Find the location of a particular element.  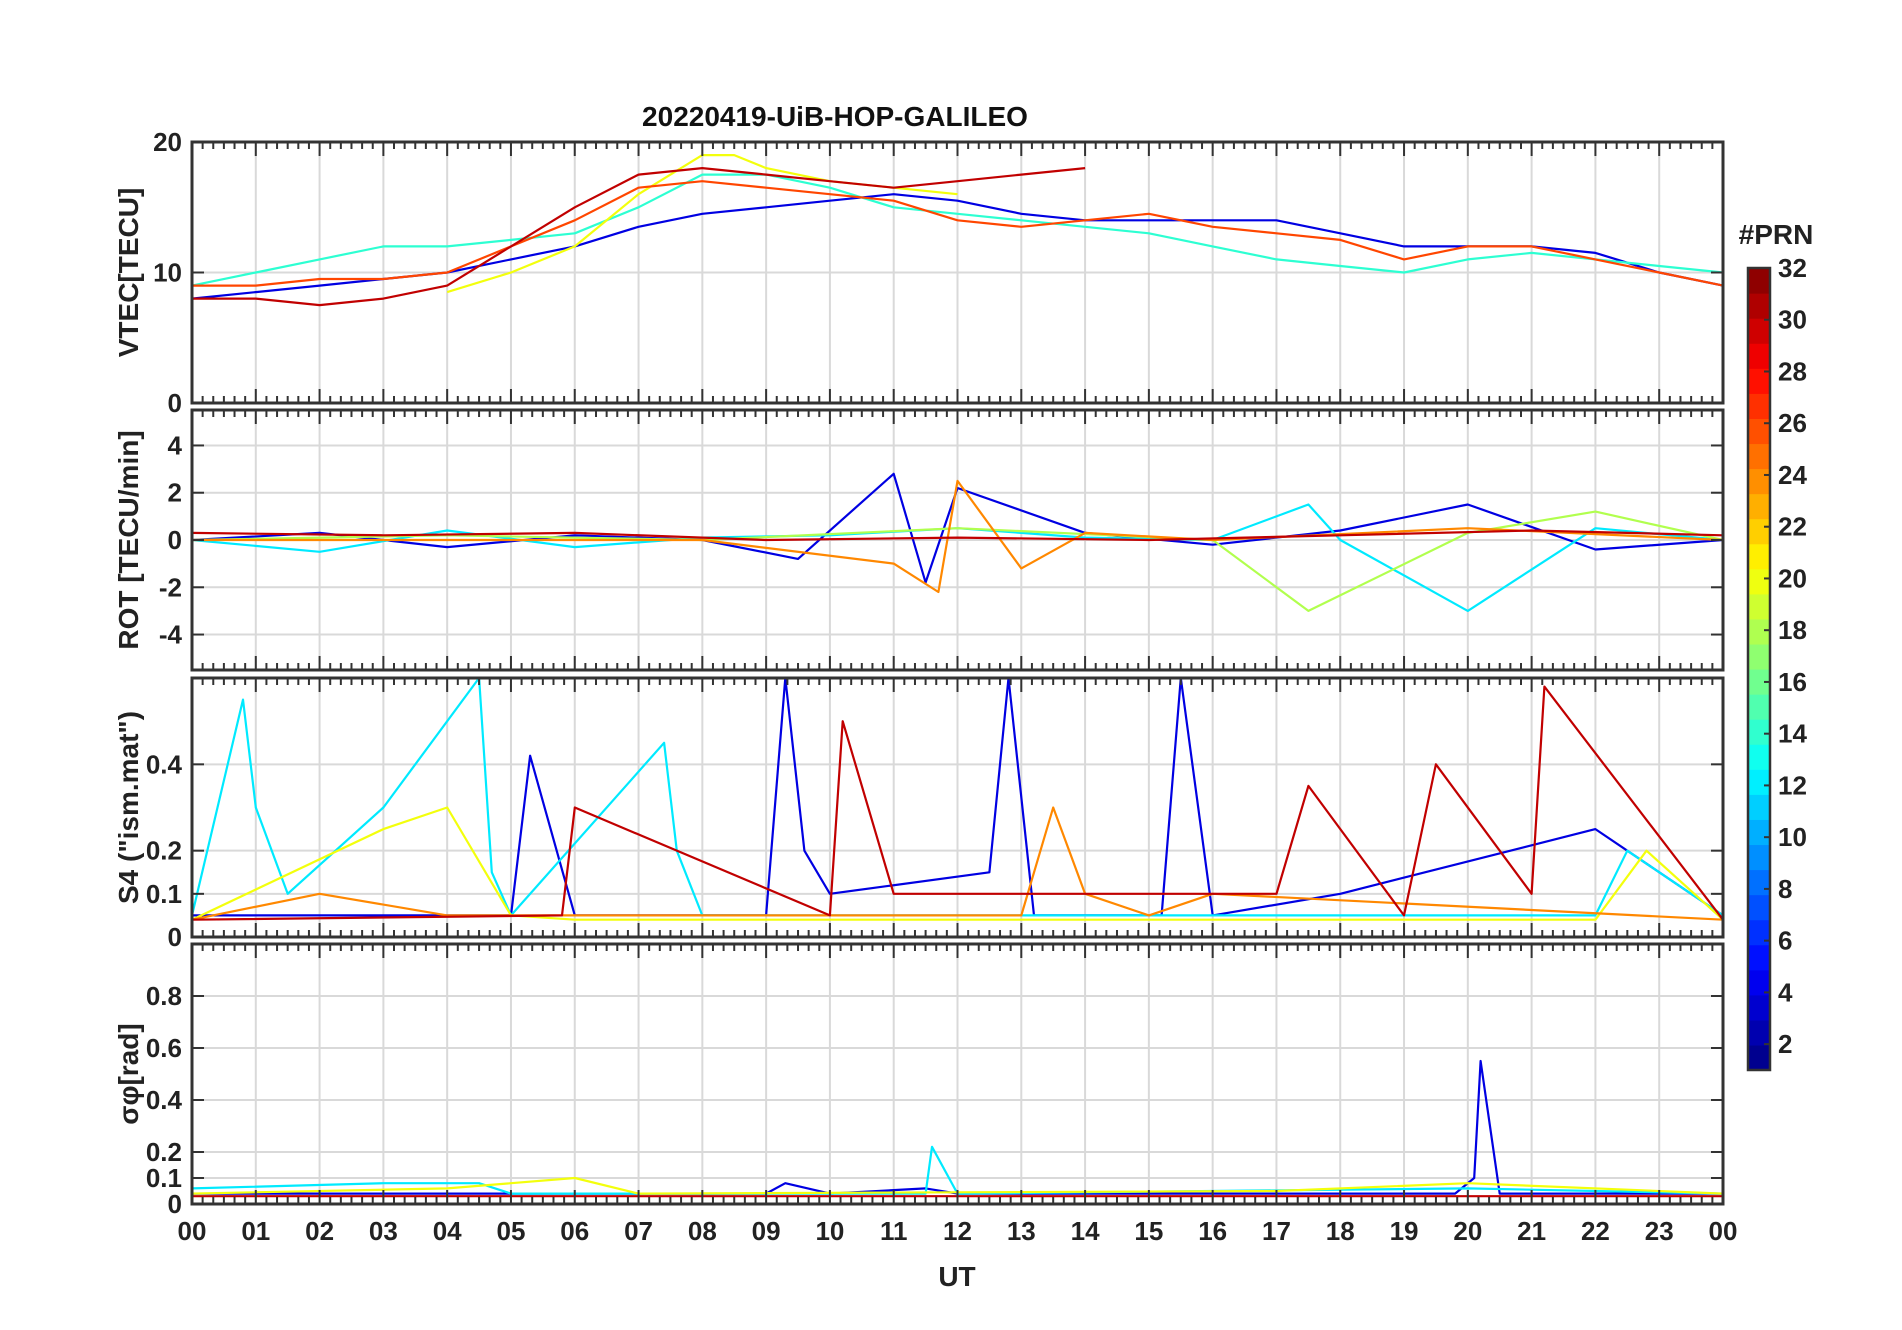

y-tick-label: 0.8 is located at coordinates (164, 996).